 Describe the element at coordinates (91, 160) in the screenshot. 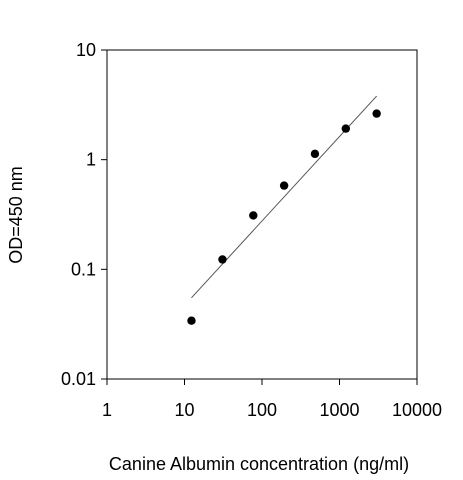

I see `y-tick-label-3: 1` at that location.